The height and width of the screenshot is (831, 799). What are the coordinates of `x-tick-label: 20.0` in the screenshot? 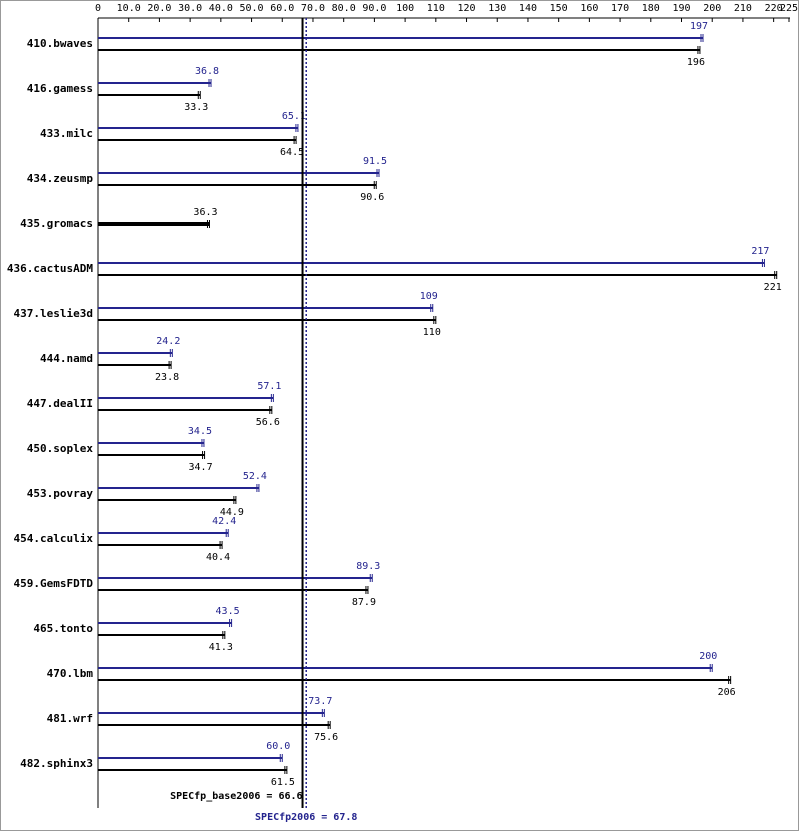 It's located at (159, 8).